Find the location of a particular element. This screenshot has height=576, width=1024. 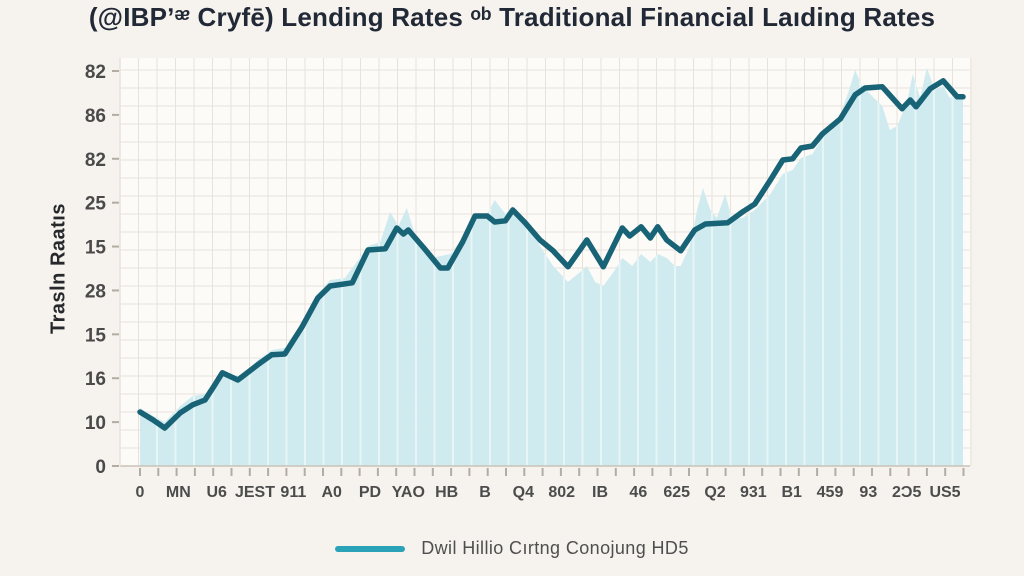

x-tick-label: 459 is located at coordinates (830, 492).